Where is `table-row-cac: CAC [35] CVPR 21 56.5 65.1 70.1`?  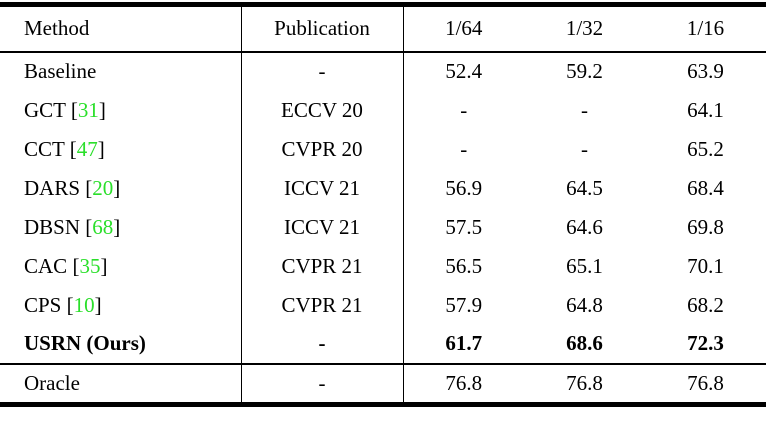 table-row-cac: CAC [35] CVPR 21 56.5 65.1 70.1 is located at coordinates (383, 266).